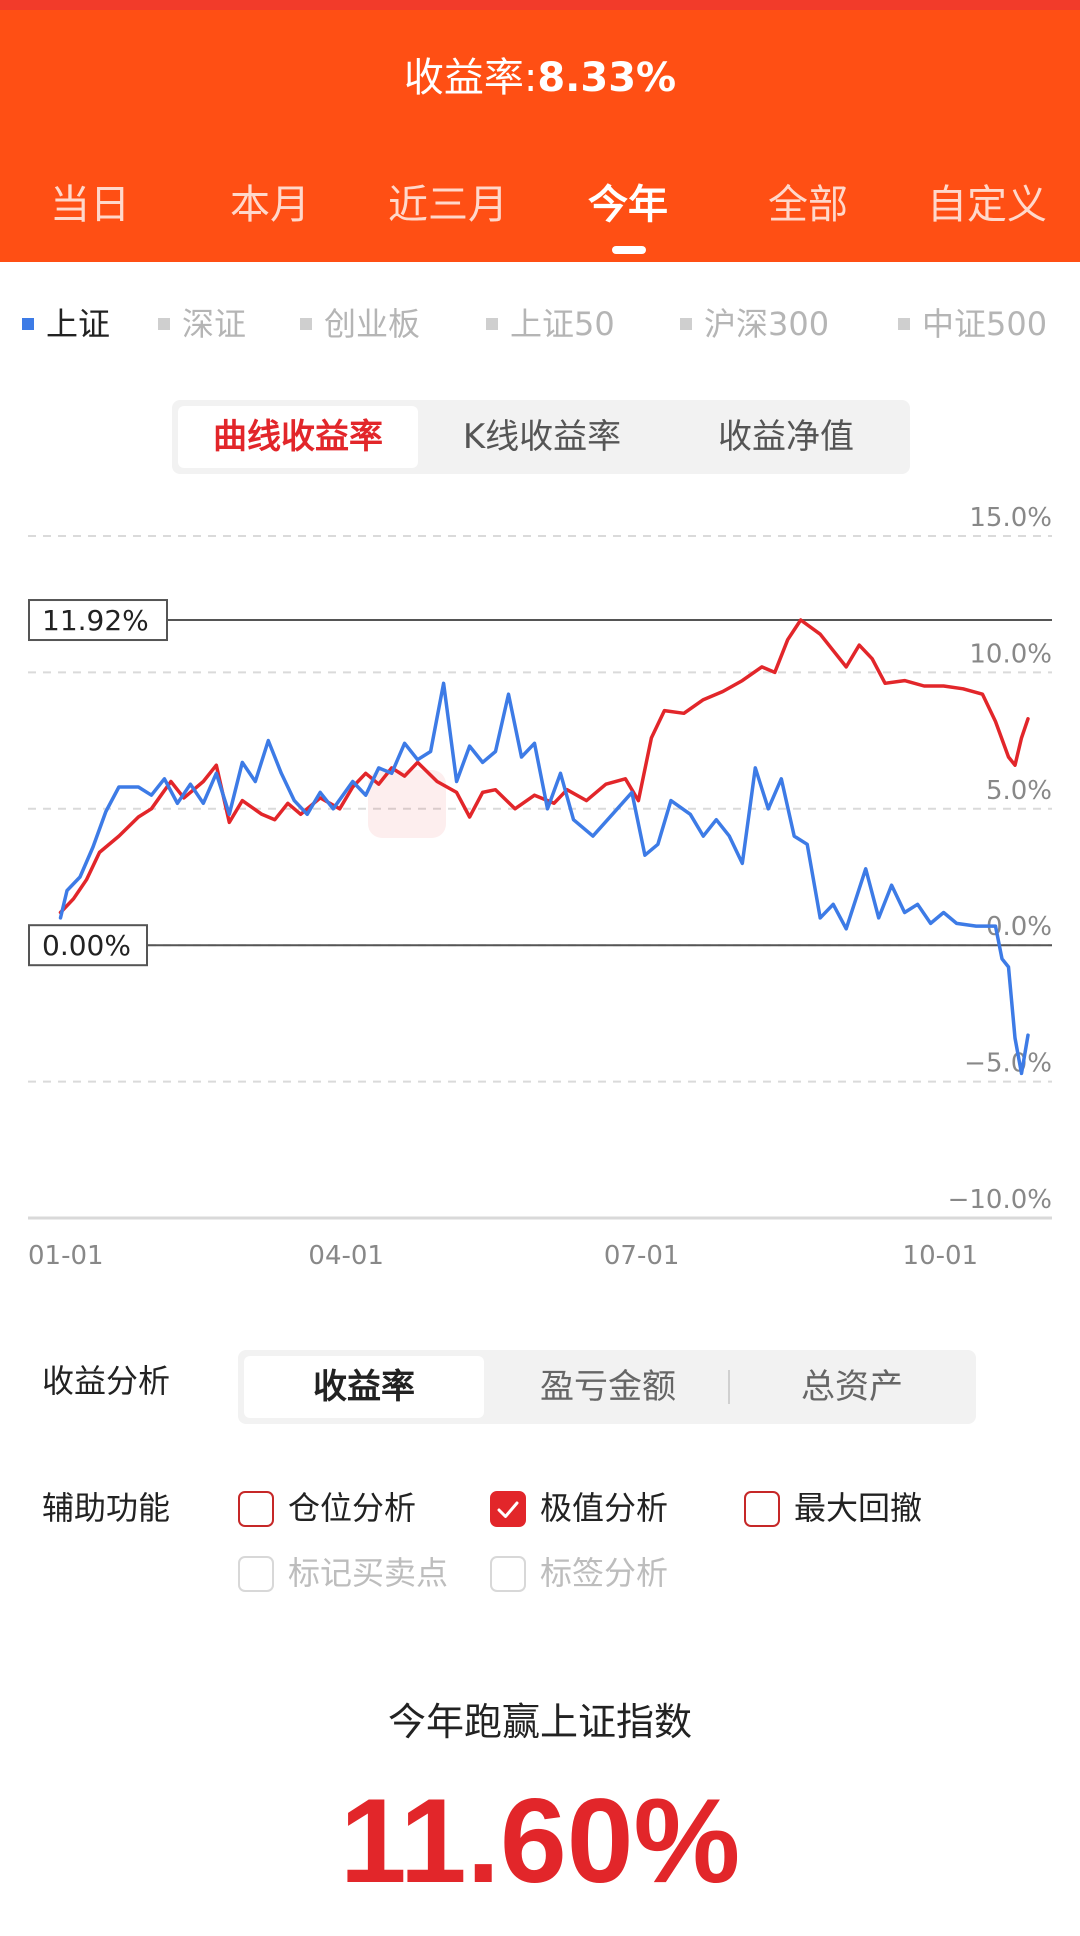 This screenshot has height=1936, width=1080. What do you see at coordinates (607, 78) in the screenshot?
I see `return-rate-value: 8.33%` at bounding box center [607, 78].